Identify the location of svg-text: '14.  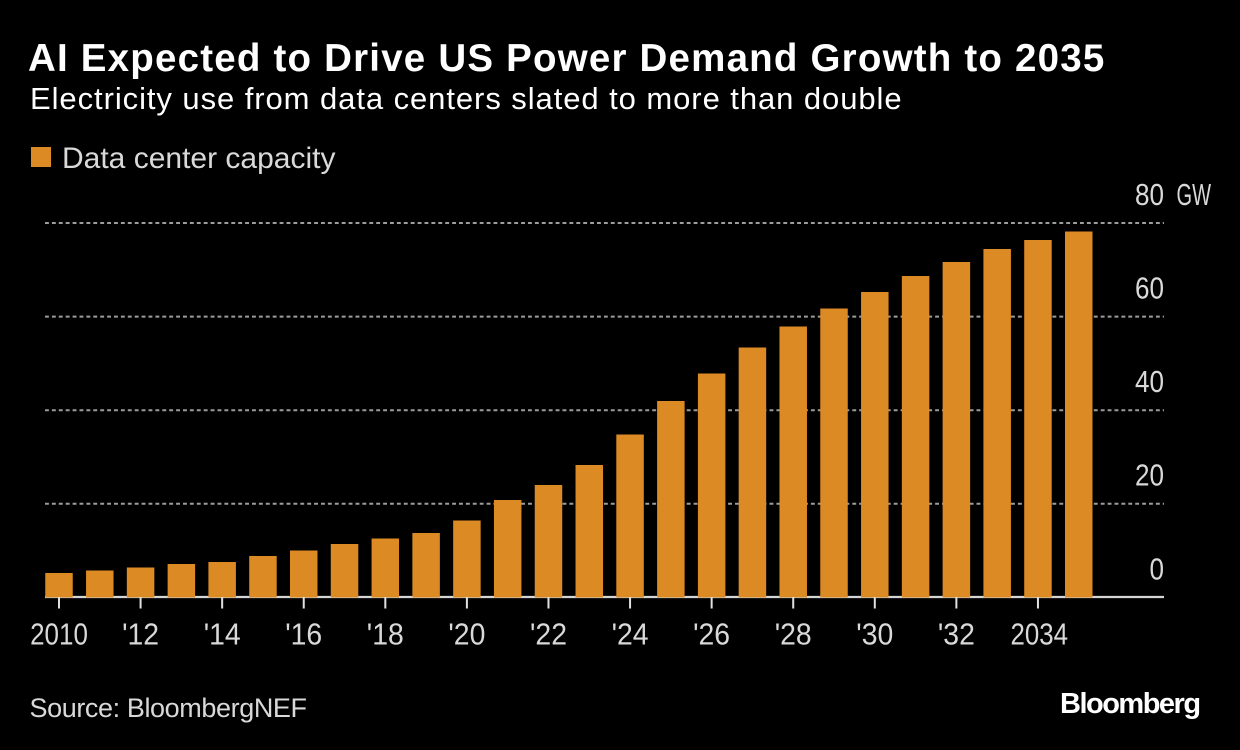
(222, 634).